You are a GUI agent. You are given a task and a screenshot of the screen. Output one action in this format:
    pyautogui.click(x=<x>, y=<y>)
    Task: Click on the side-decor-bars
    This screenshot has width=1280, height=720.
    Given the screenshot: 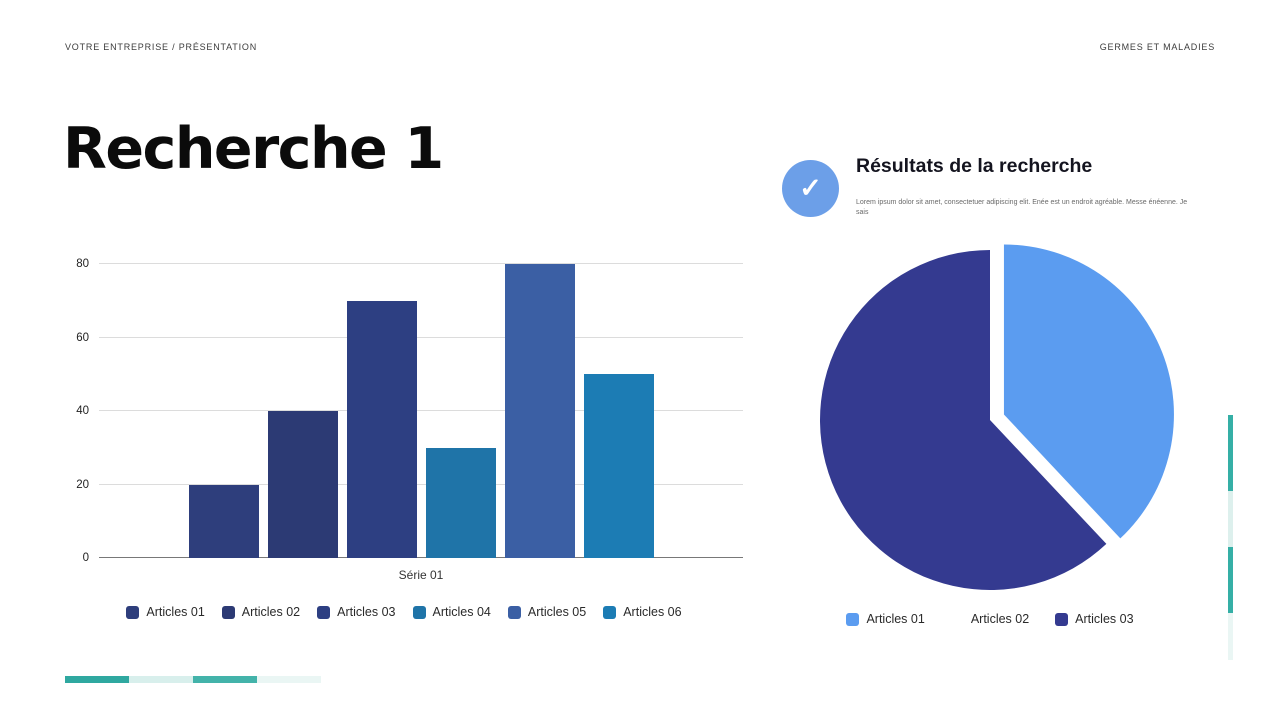 What is the action you would take?
    pyautogui.click(x=1230, y=537)
    